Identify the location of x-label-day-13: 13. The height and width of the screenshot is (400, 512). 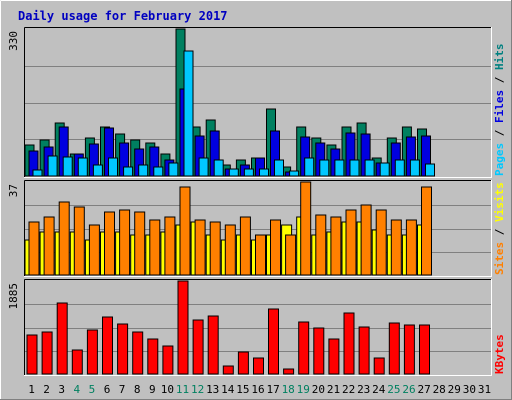
(212, 389).